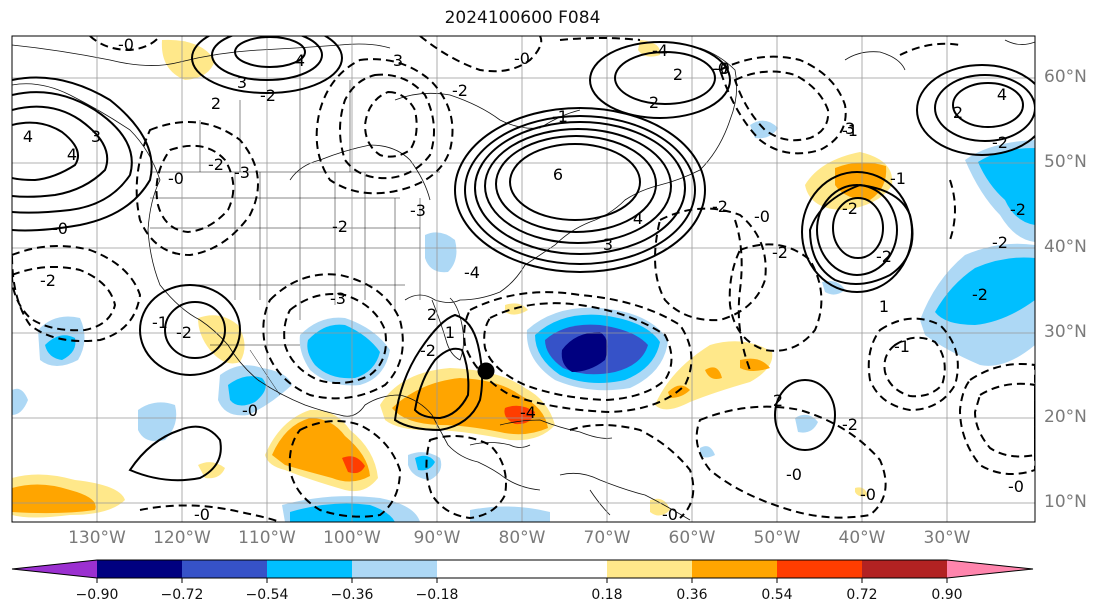 Image resolution: width=1105 pixels, height=615 pixels. What do you see at coordinates (267, 595) in the screenshot?
I see `colorbar-tick-label: −0.54` at bounding box center [267, 595].